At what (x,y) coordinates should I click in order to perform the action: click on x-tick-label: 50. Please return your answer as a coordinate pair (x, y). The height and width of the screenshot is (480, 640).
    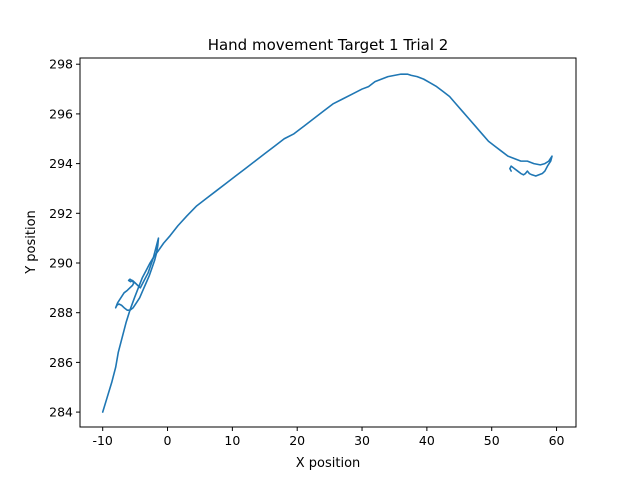
    Looking at the image, I should click on (492, 440).